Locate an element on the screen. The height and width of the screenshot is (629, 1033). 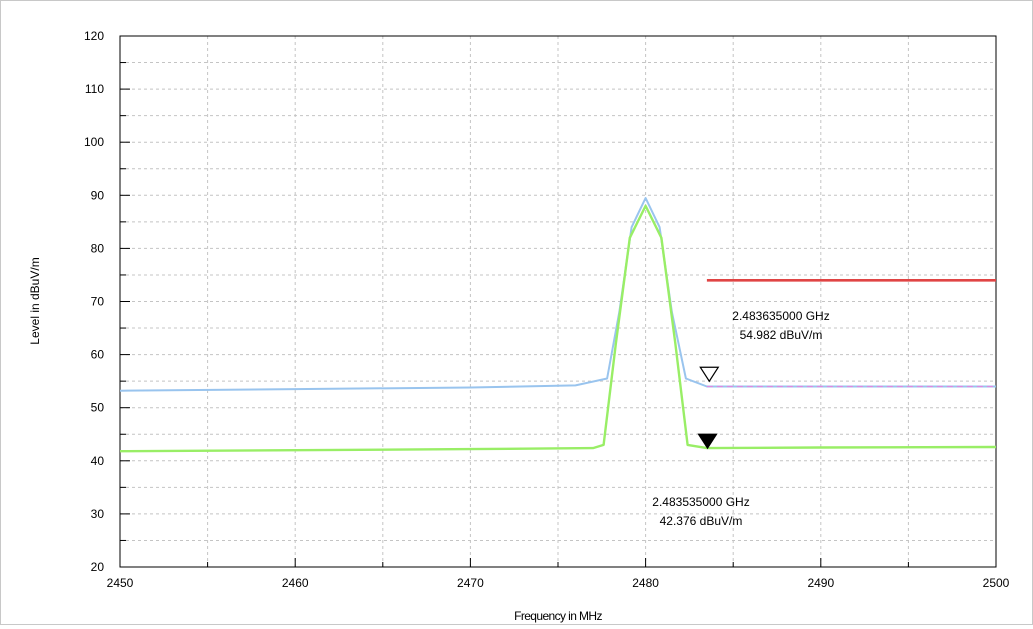
marker1-level-label: 54.982 dBuV/m is located at coordinates (781, 335).